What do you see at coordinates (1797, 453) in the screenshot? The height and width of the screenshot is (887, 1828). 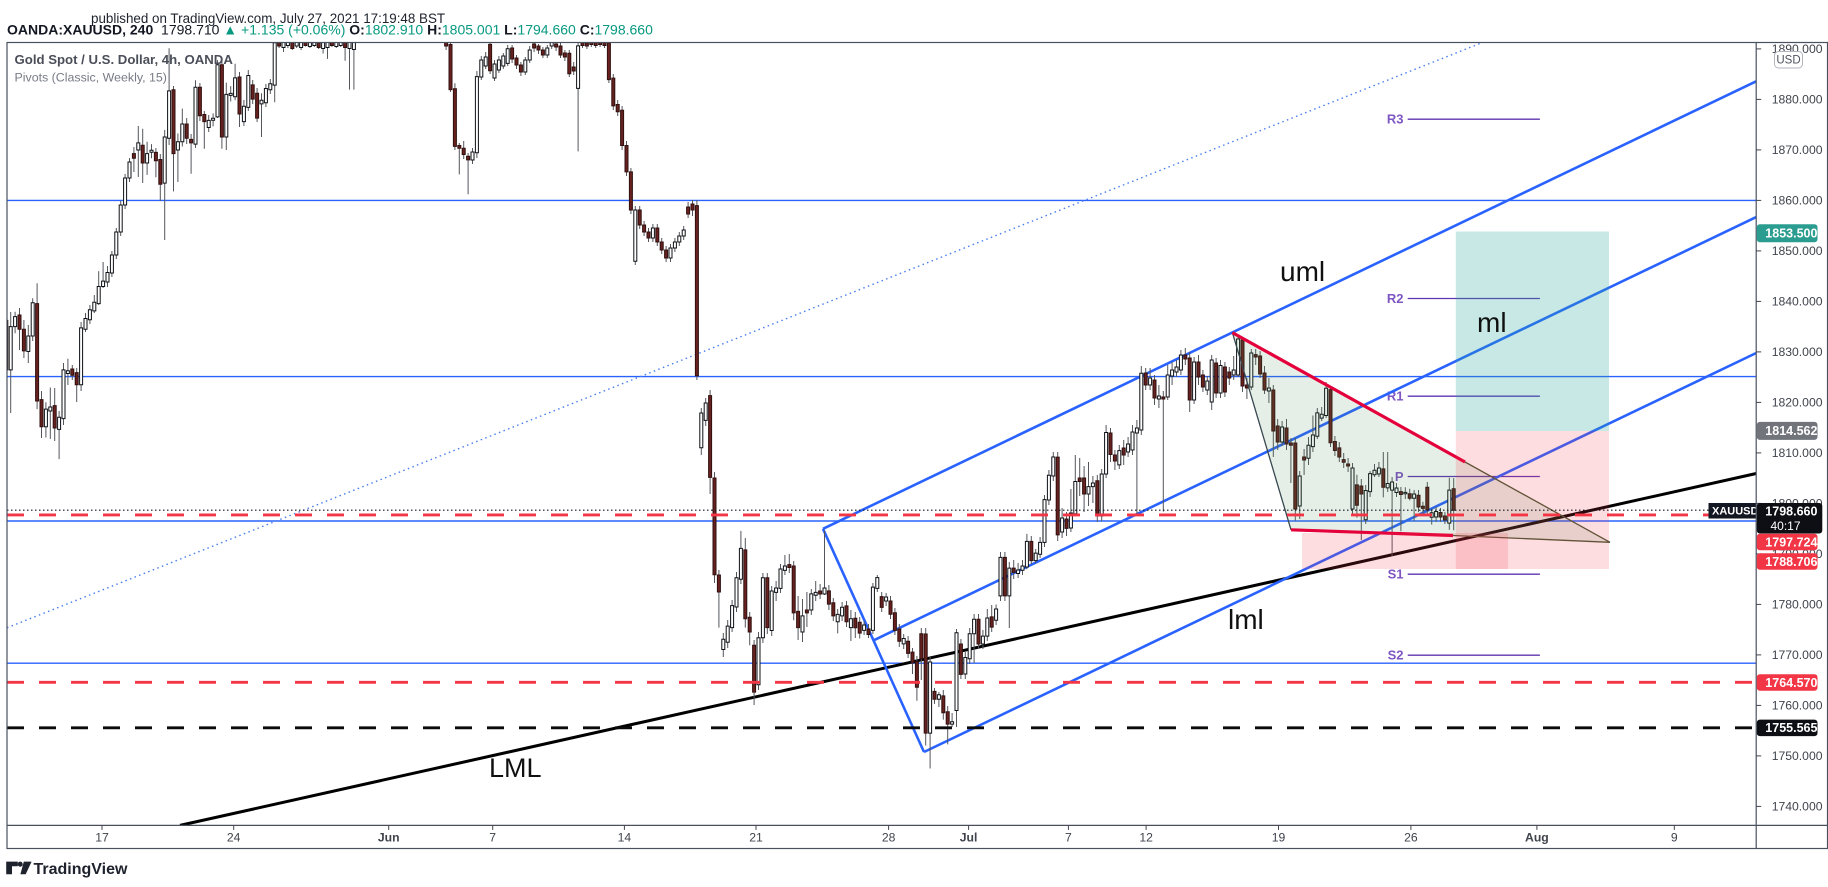 I see `svg-text: 1810.000` at bounding box center [1797, 453].